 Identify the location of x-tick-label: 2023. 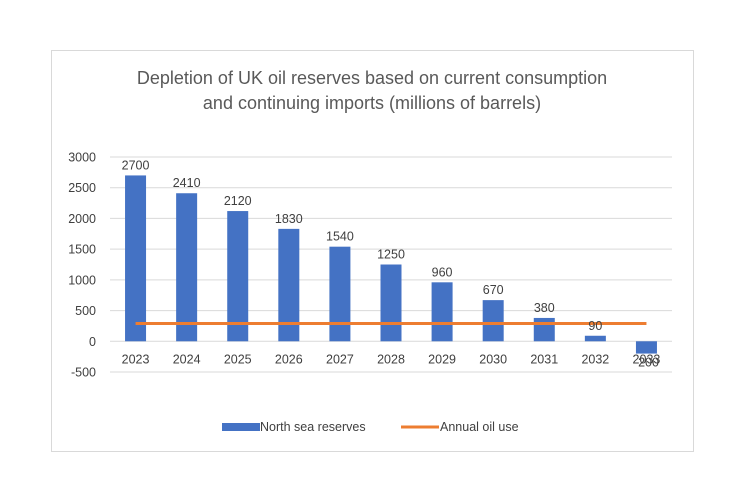
(136, 359).